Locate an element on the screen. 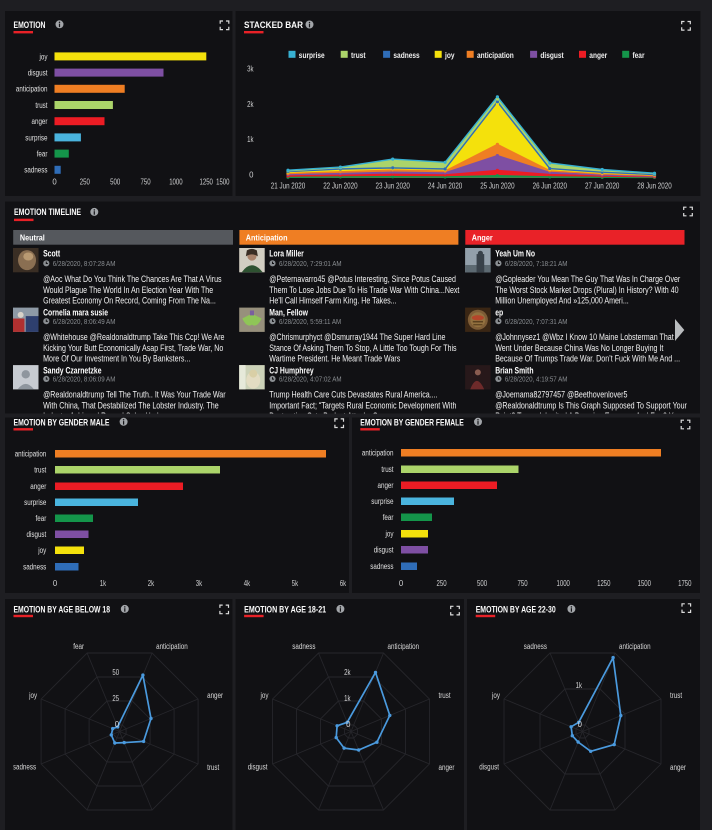  svg-text: 26 Jun 2020 is located at coordinates (550, 185).